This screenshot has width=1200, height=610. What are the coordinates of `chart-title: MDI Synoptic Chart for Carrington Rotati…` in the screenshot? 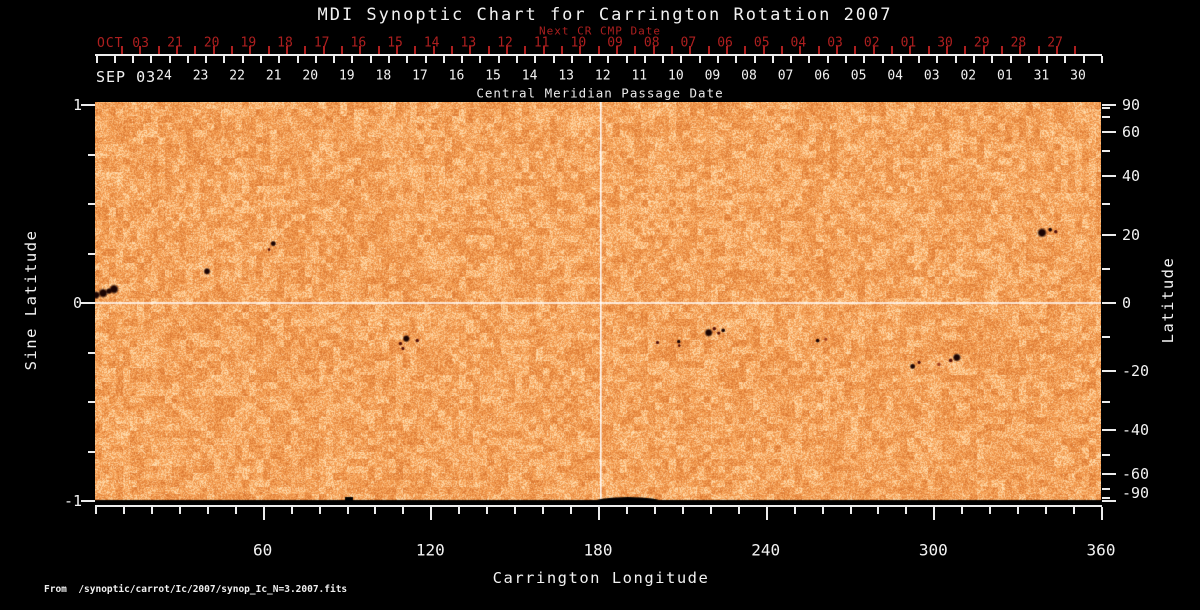 It's located at (605, 15).